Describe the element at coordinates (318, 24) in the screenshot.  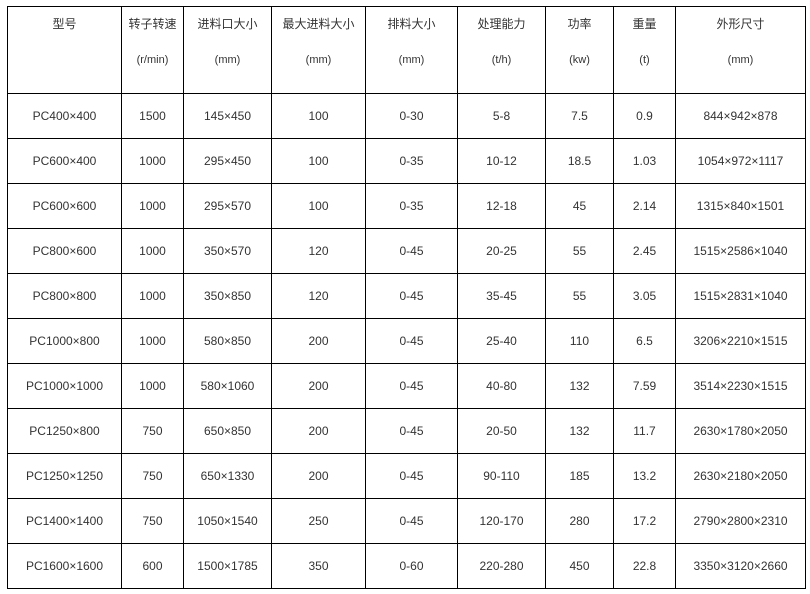
I see `column-name: 最大进料大小` at that location.